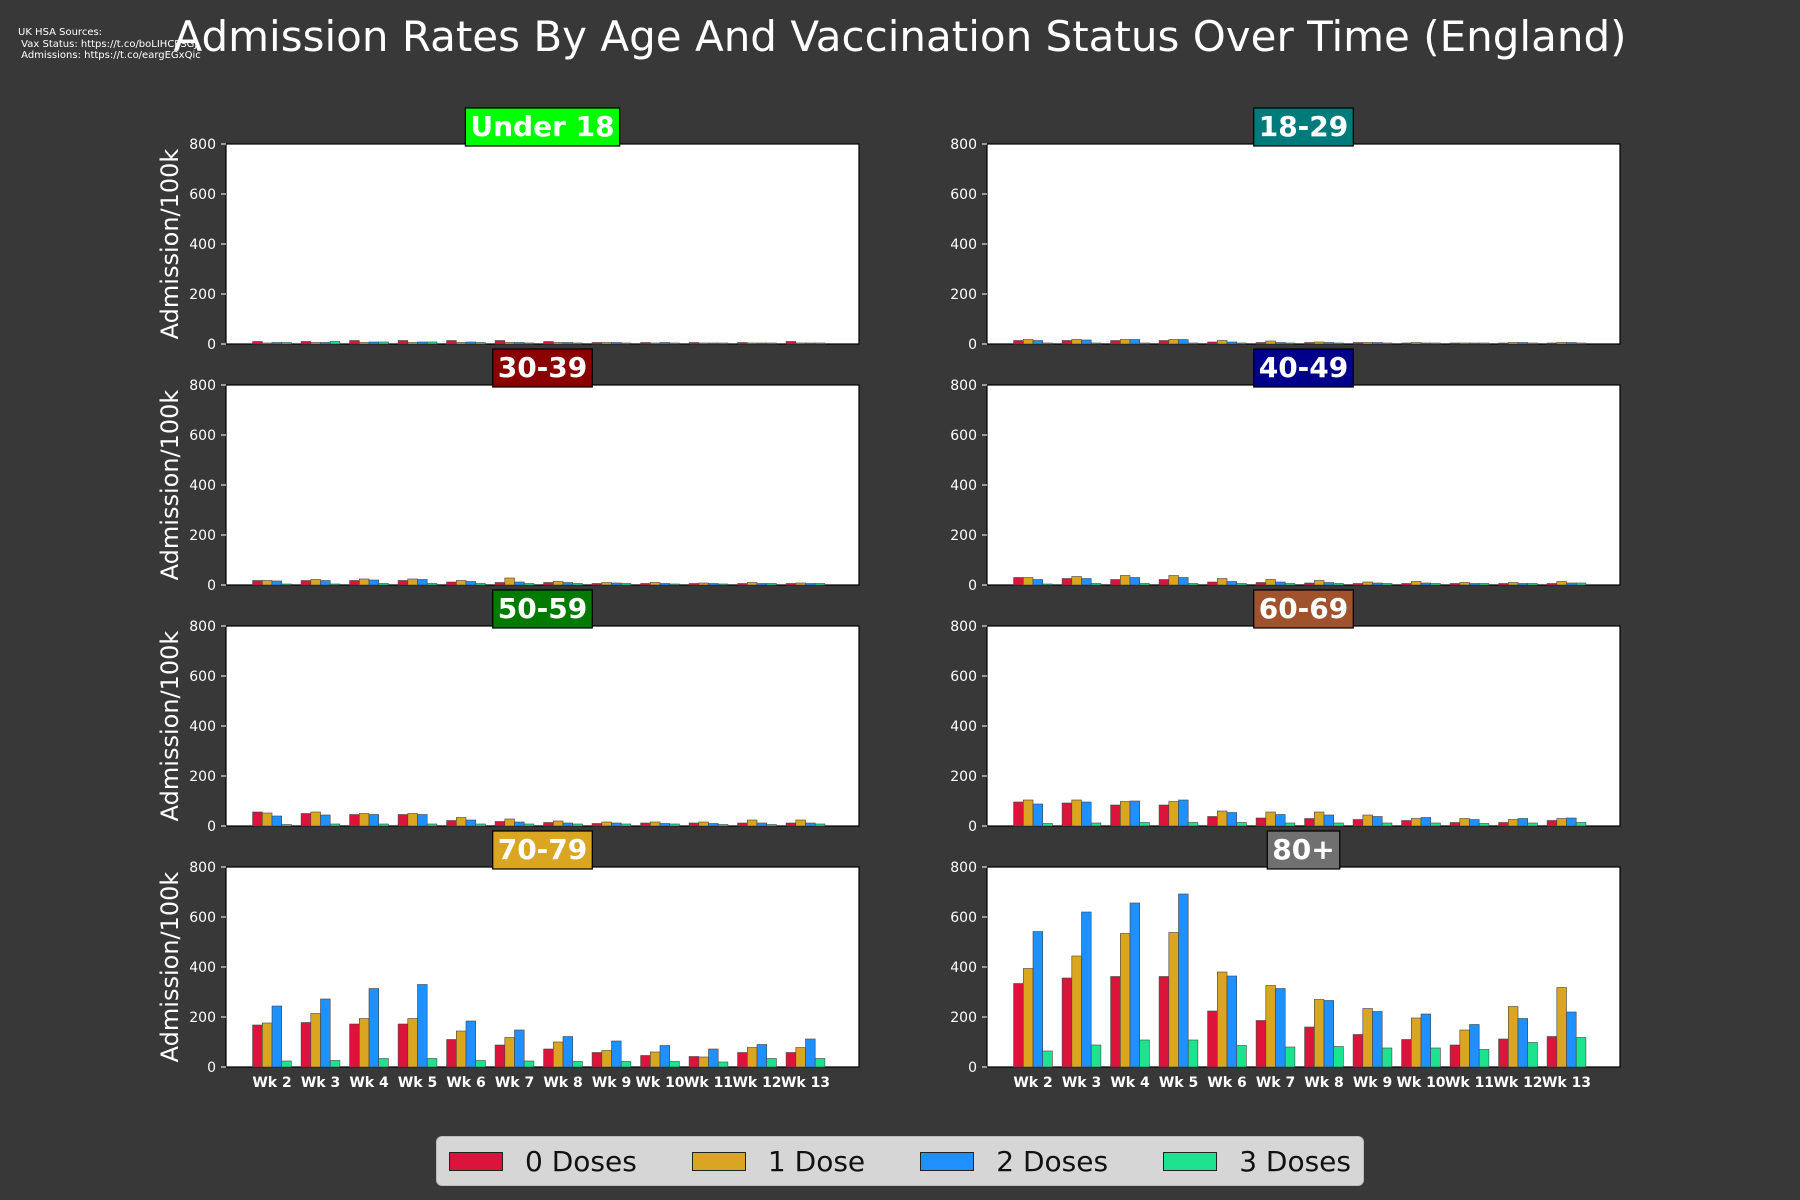 The width and height of the screenshot is (1800, 1200). What do you see at coordinates (1052, 1161) in the screenshot?
I see `legend-label-2-doses: 2 Doses` at bounding box center [1052, 1161].